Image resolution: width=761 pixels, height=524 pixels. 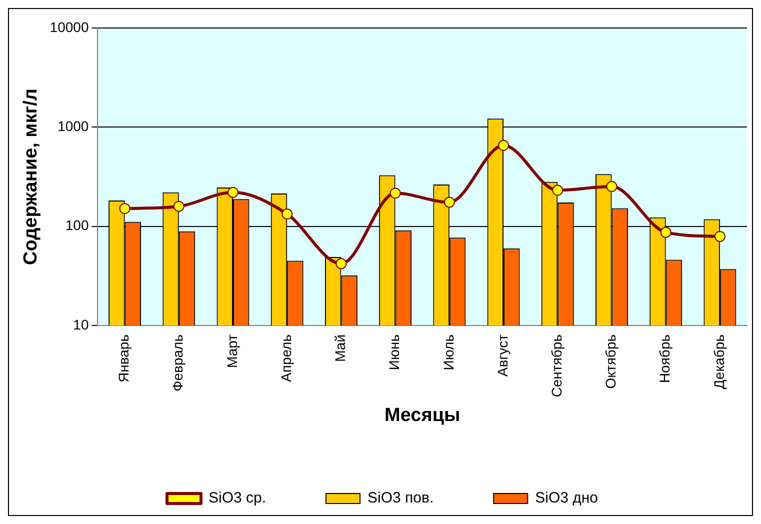 What do you see at coordinates (69, 26) in the screenshot?
I see `y-tick-label: 10000` at bounding box center [69, 26].